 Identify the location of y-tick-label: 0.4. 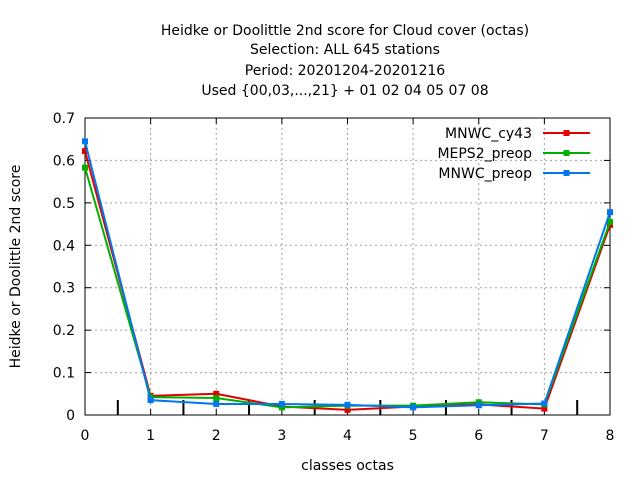
(64, 246).